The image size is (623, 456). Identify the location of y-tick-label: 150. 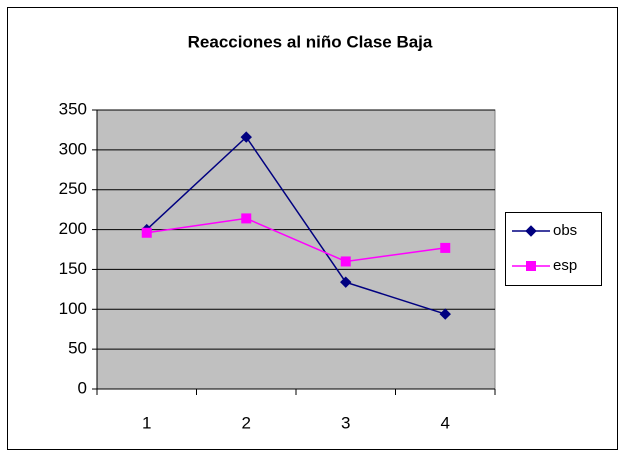
(73, 268).